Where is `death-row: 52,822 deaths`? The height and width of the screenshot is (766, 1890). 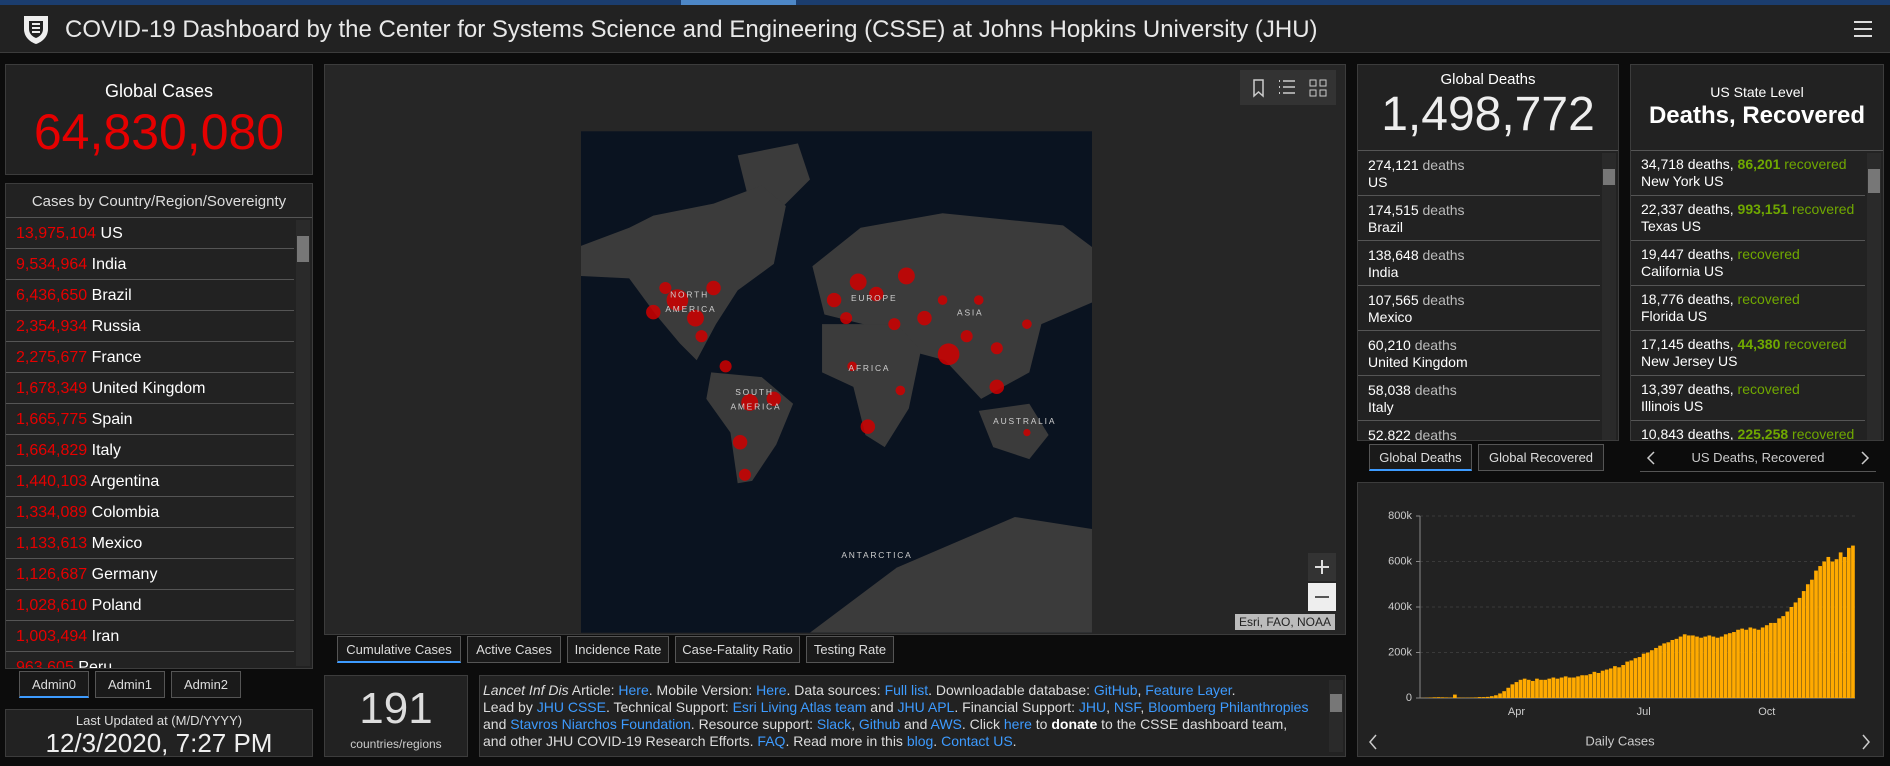 death-row: 52,822 deaths is located at coordinates (1479, 430).